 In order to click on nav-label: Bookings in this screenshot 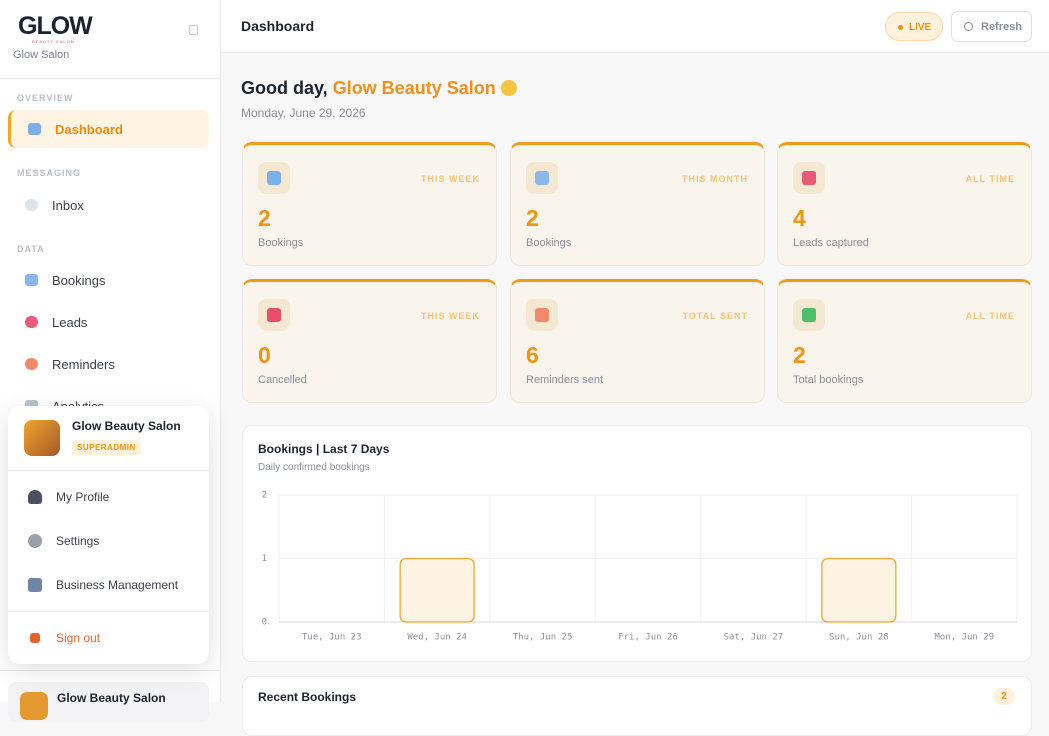, I will do `click(79, 280)`.